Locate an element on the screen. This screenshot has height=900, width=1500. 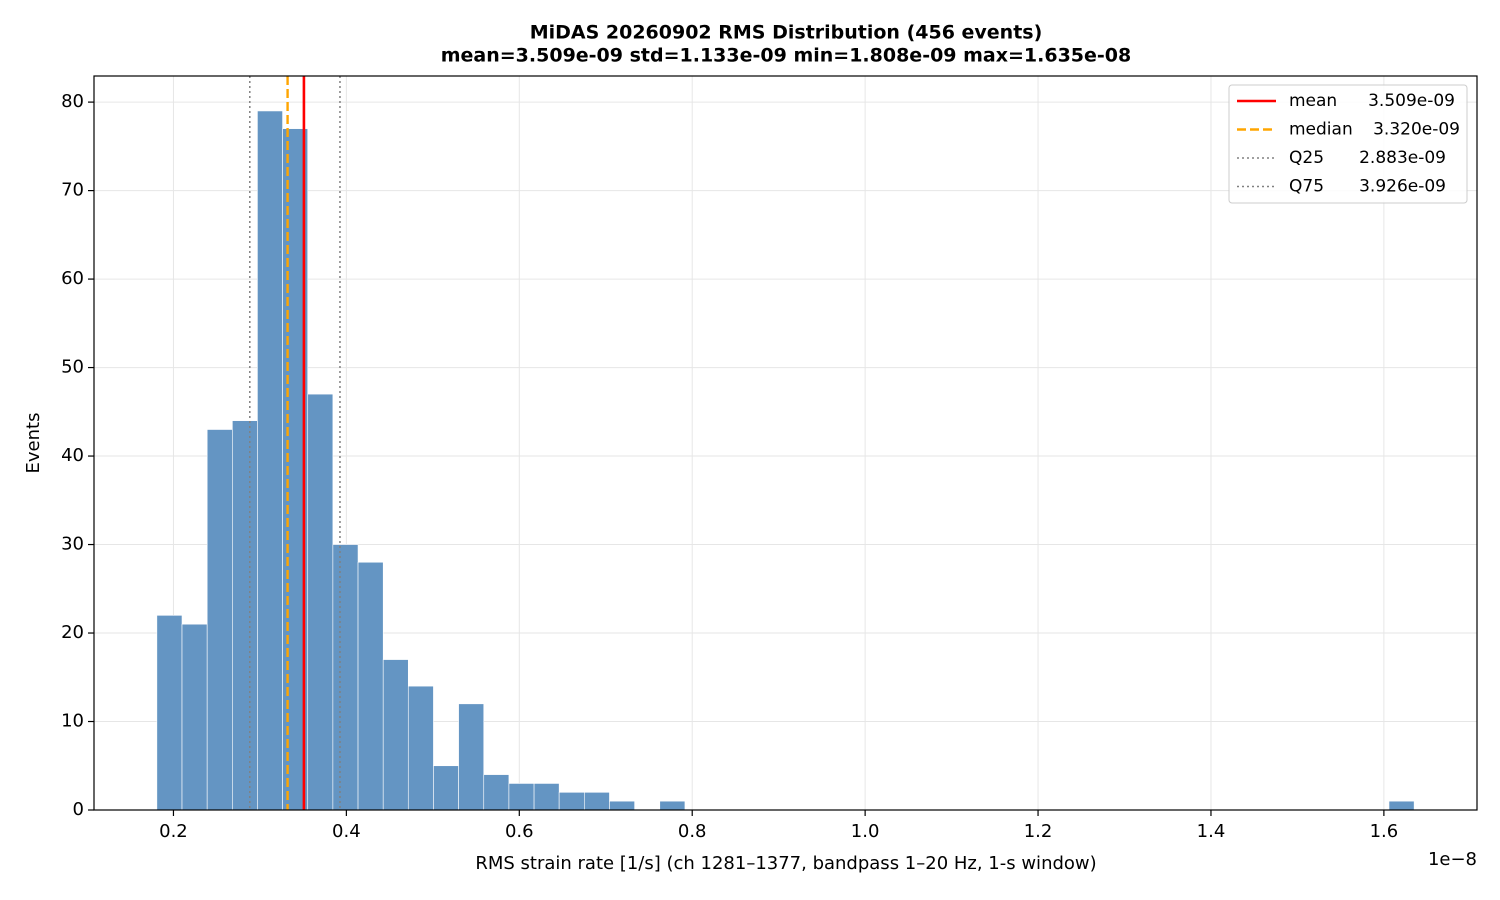
x-tick-label: 1.6 is located at coordinates (1384, 831).